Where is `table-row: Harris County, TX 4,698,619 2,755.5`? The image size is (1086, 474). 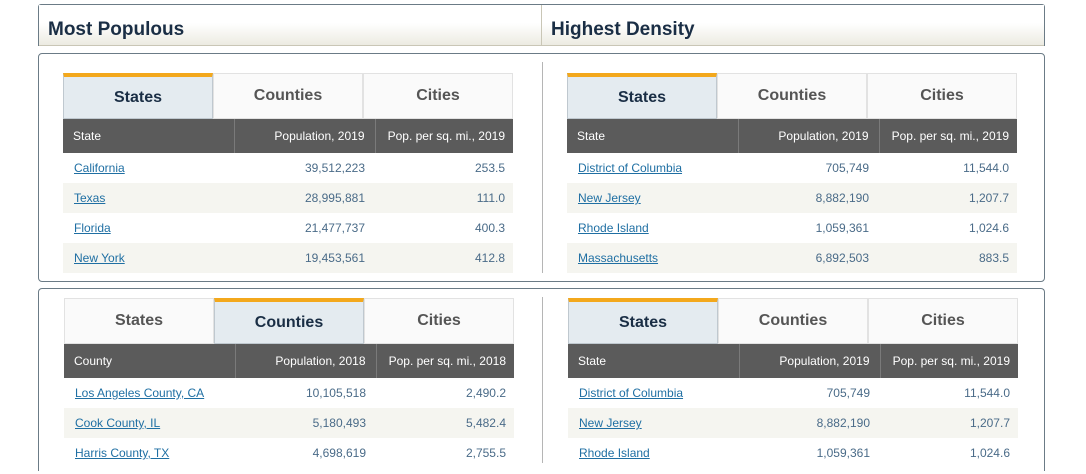
table-row: Harris County, TX 4,698,619 2,755.5 is located at coordinates (289, 453).